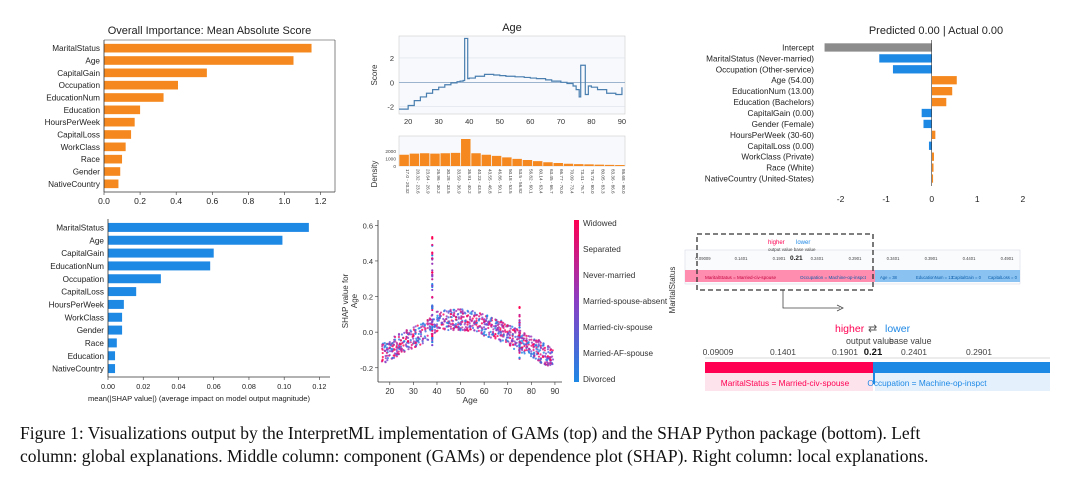  What do you see at coordinates (803, 243) in the screenshot?
I see `inset-lower-label: lower` at bounding box center [803, 243].